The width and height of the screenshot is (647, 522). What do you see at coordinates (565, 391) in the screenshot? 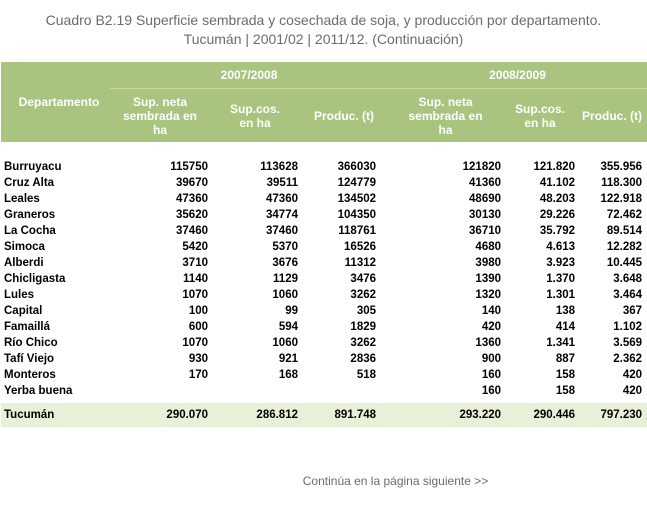
I see `cell-value: 158` at bounding box center [565, 391].